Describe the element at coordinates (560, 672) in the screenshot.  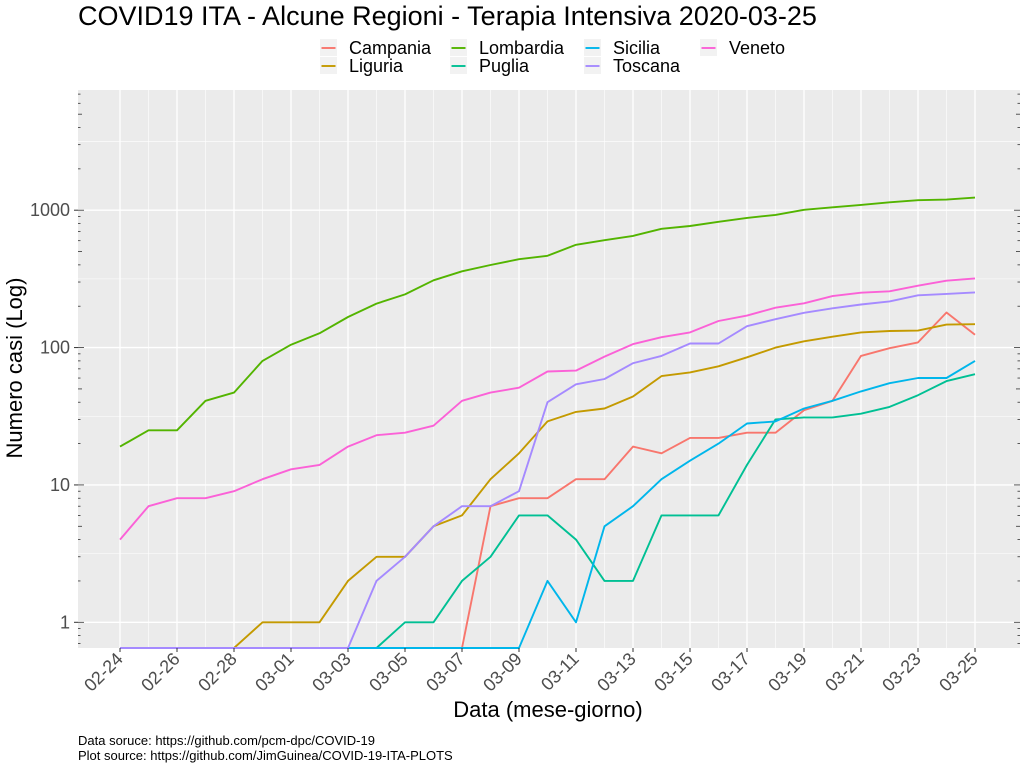
I see `x-tick-label: 03-11` at that location.